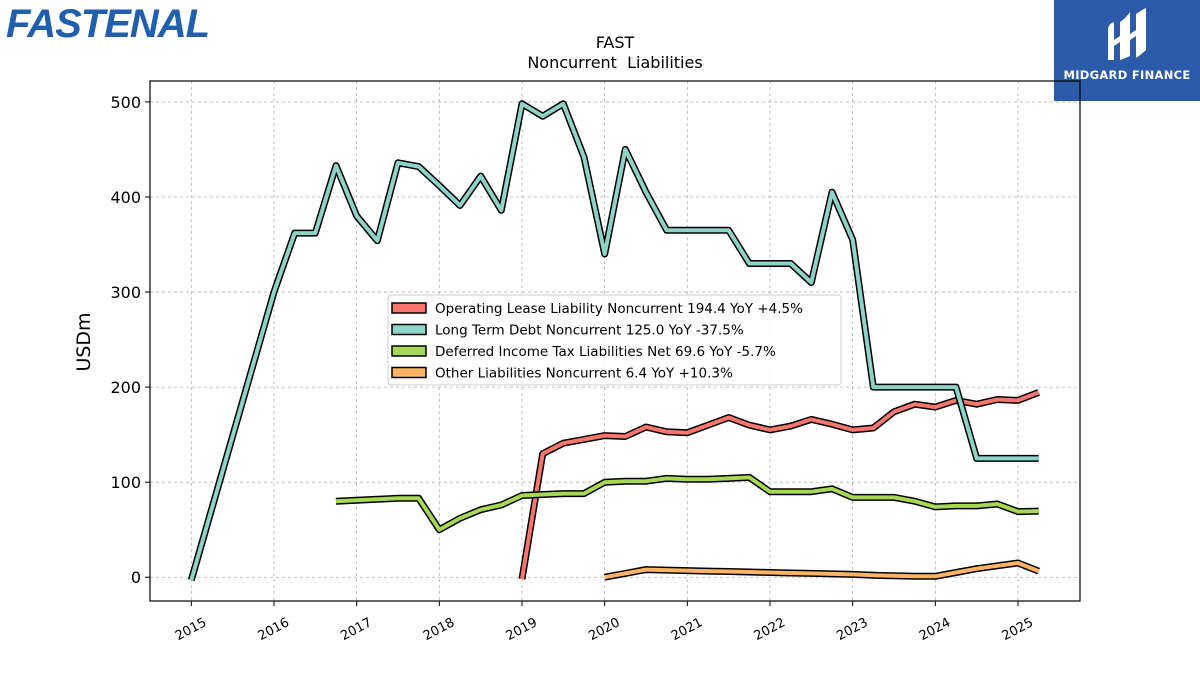 This screenshot has width=1200, height=675. Describe the element at coordinates (687, 629) in the screenshot. I see `x-tick-label: 2021` at that location.